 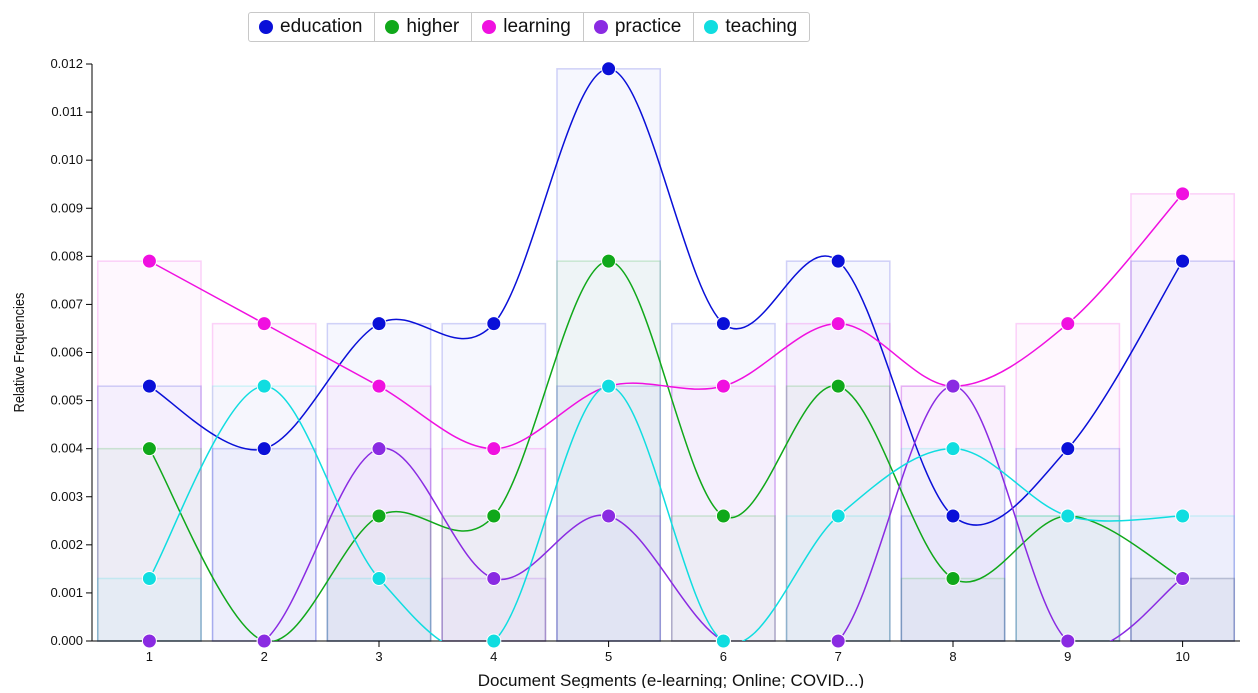 I want to click on x-tick-label: 10, so click(x=1182, y=656).